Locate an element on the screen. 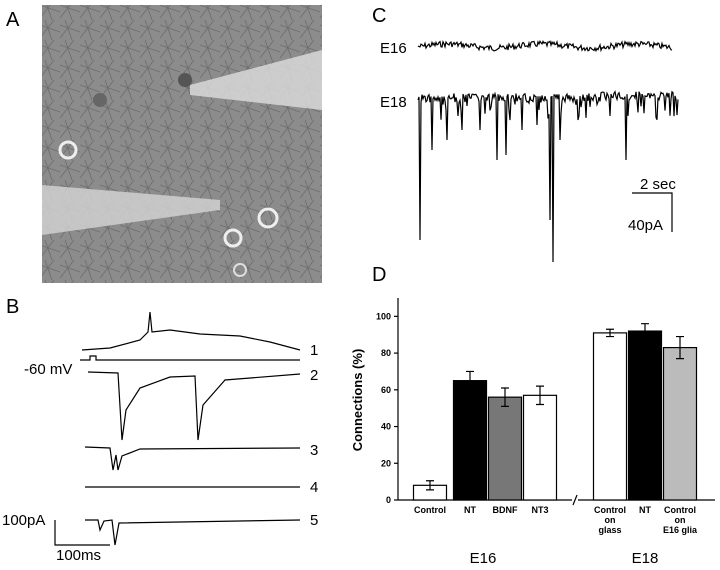 This screenshot has height=570, width=720. y-tick-label: 60 is located at coordinates (386, 390).